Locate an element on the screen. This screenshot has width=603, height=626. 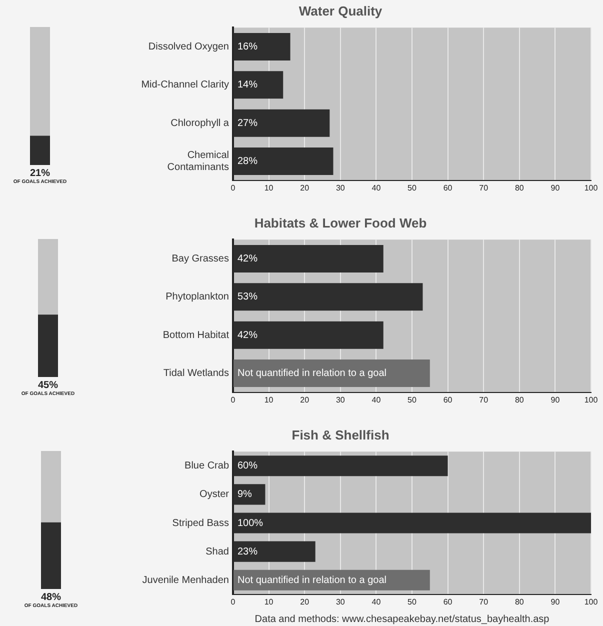
y-tick-label: Dissolved Oxygen is located at coordinates (188, 46).